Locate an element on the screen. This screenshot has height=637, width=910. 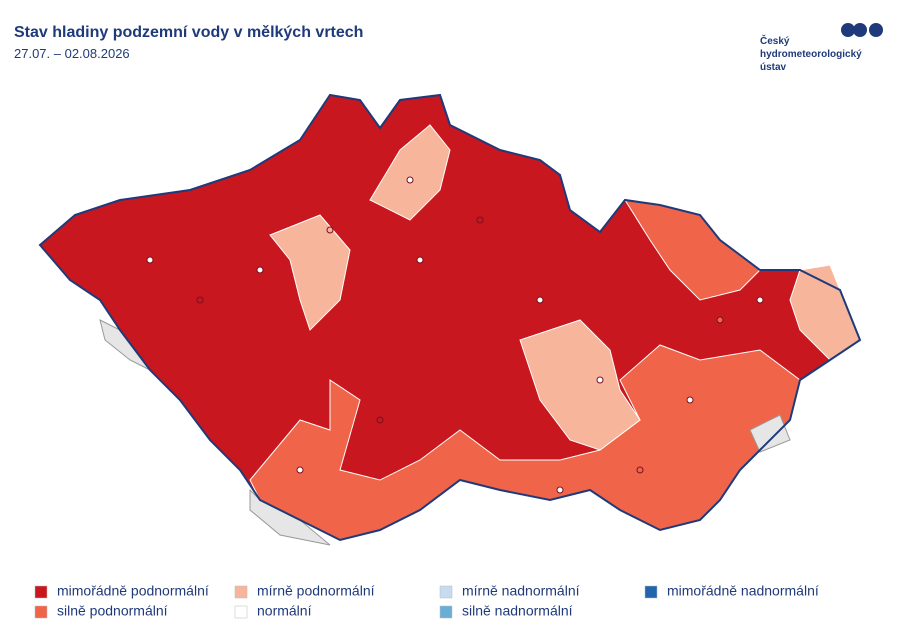
period: 27.07. – 02.08.2026 is located at coordinates (72, 53).